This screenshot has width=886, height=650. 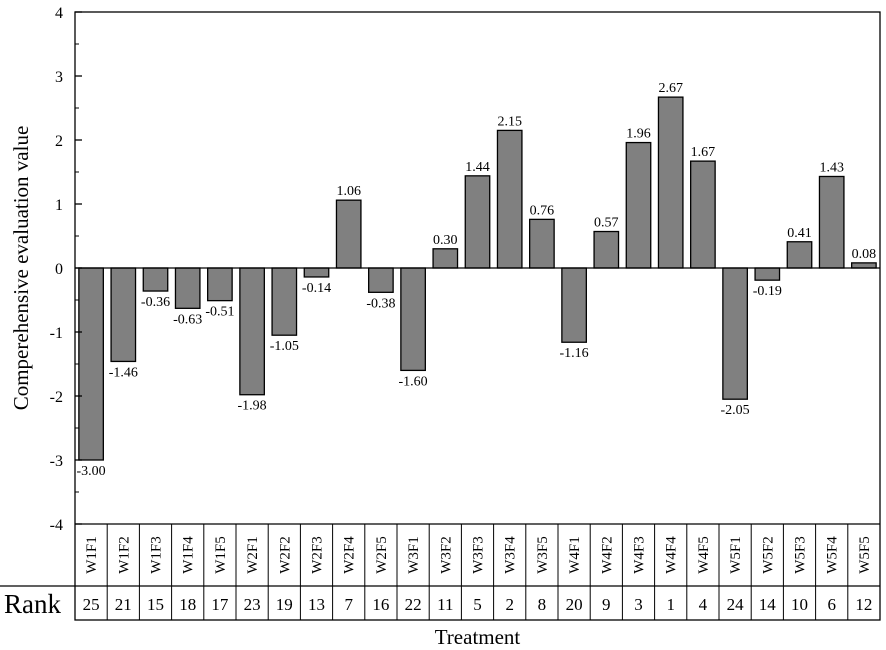 I want to click on category-label: W1F4, so click(x=189, y=555).